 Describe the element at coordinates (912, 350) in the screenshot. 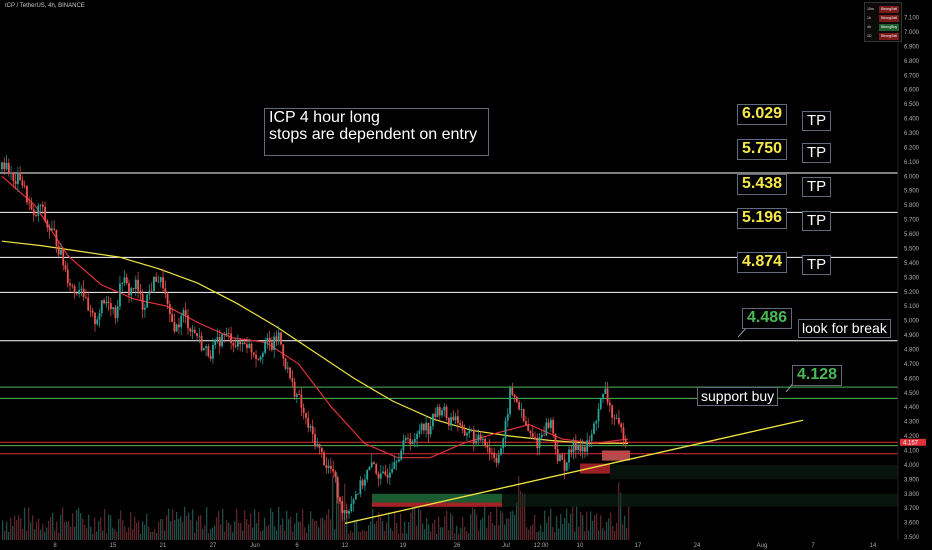

I see `y-tick-label: 4.800` at that location.